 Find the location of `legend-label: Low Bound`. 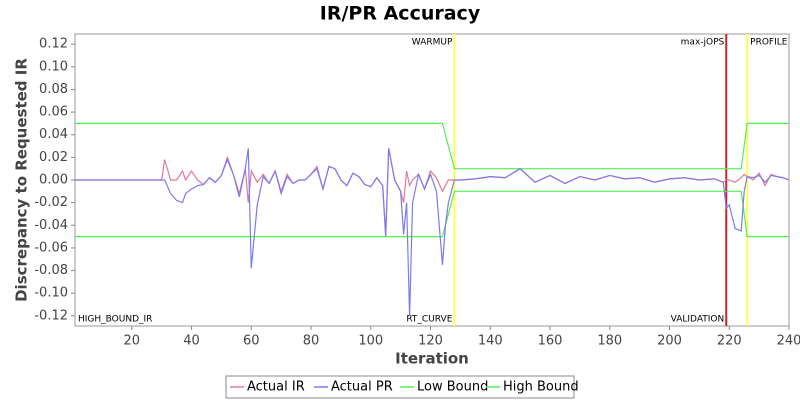

legend-label: Low Bound is located at coordinates (452, 387).